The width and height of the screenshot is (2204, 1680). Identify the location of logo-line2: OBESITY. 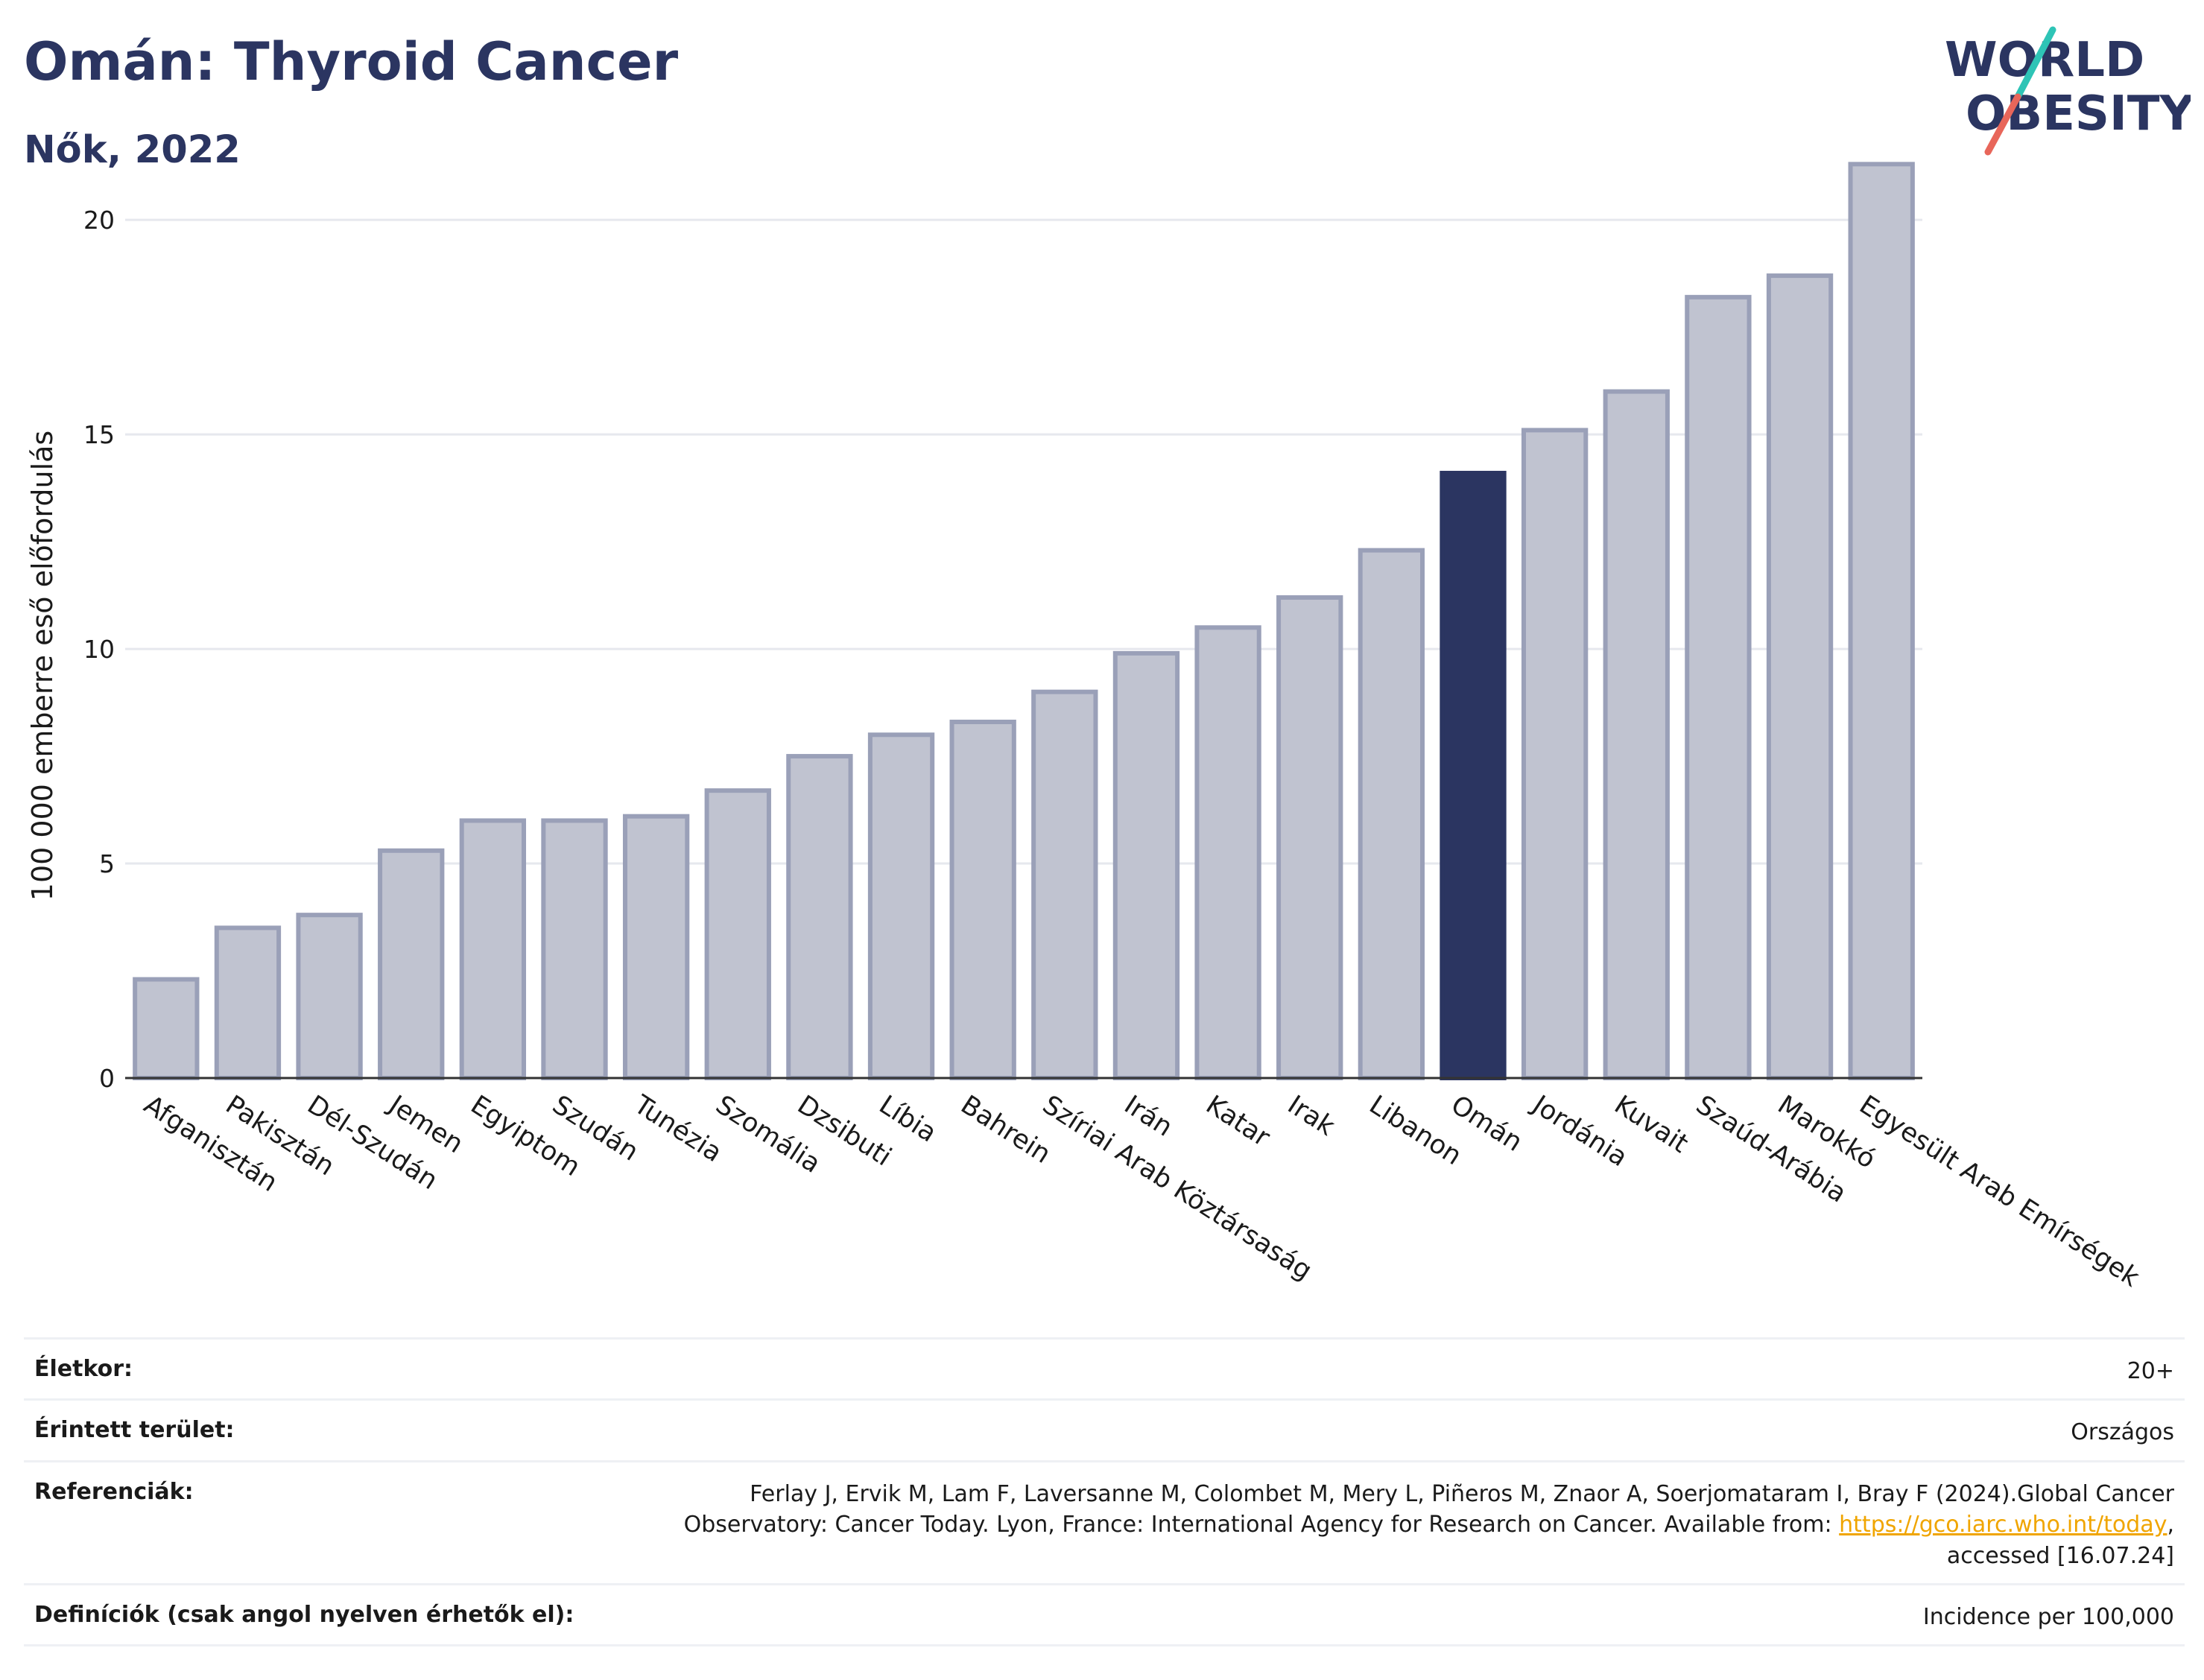
(2078, 114).